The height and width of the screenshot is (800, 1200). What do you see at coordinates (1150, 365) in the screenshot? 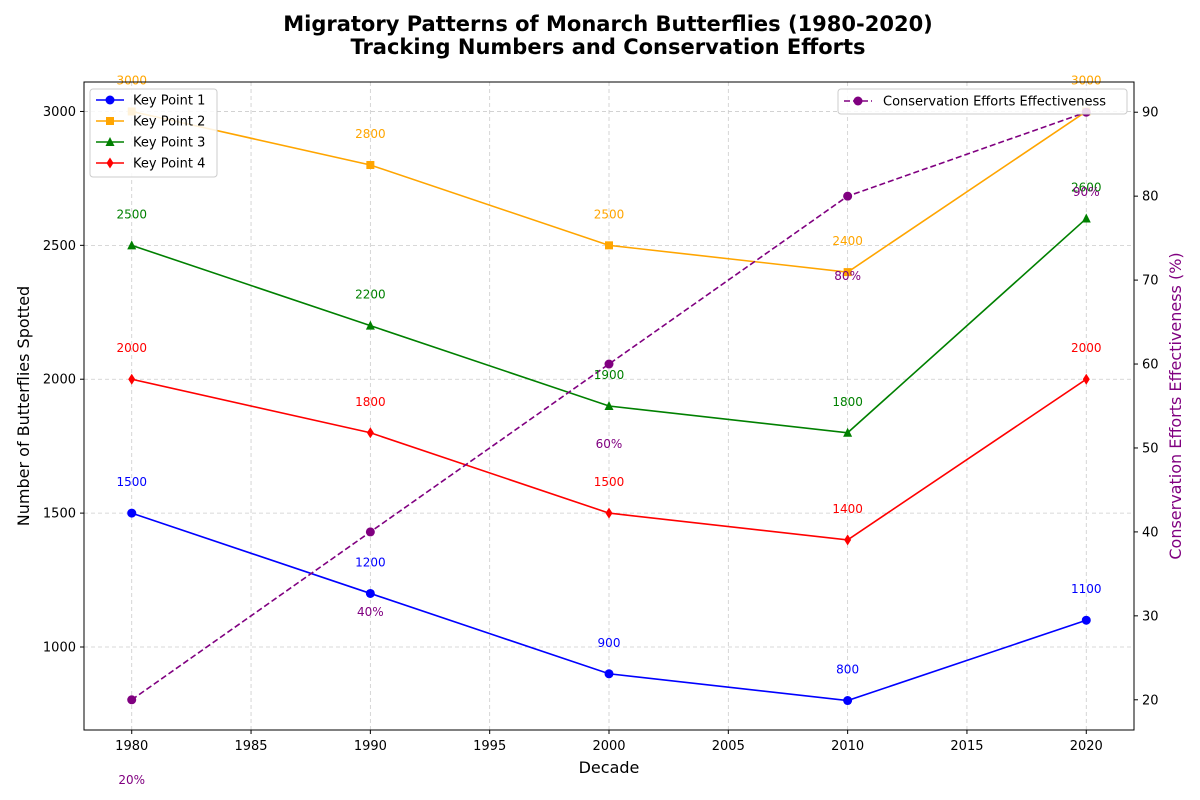
I see `y-right-tick-label: 60` at bounding box center [1150, 365].